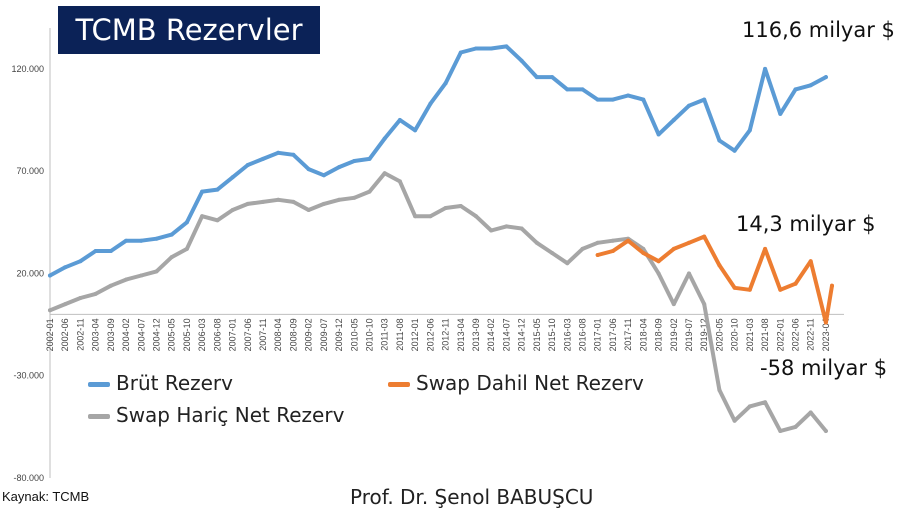 The image size is (900, 520). Describe the element at coordinates (582, 334) in the screenshot. I see `x-tick-label: 2016-08` at that location.